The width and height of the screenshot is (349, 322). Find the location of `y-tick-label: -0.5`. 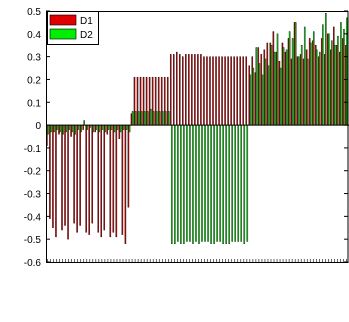

y-tick-label: -0.5 is located at coordinates (33, 240).